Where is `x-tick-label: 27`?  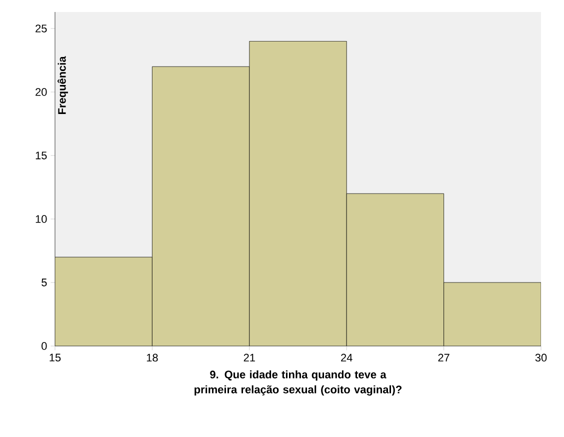
x-tick-label: 27 is located at coordinates (444, 358).